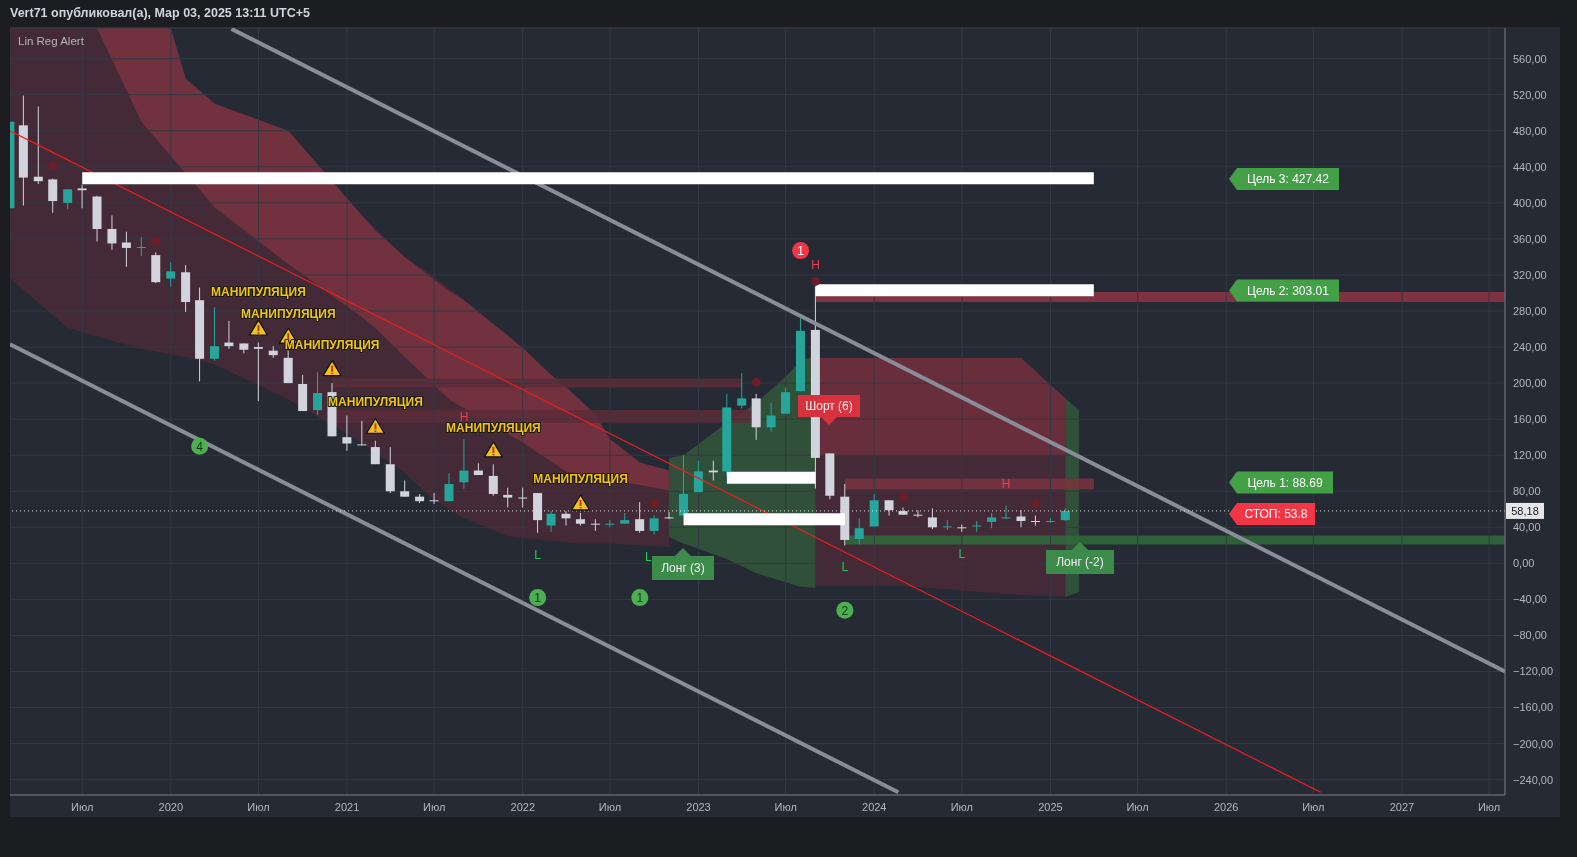 Image resolution: width=1577 pixels, height=857 pixels. What do you see at coordinates (1050, 806) in the screenshot?
I see `x-tick-label: 2025` at bounding box center [1050, 806].